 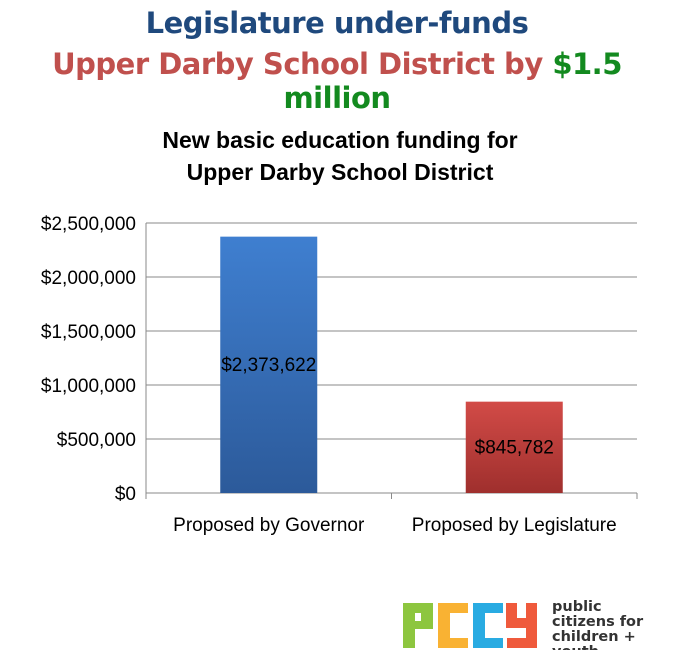 What do you see at coordinates (598, 622) in the screenshot?
I see `logo-text-line: citizens for` at bounding box center [598, 622].